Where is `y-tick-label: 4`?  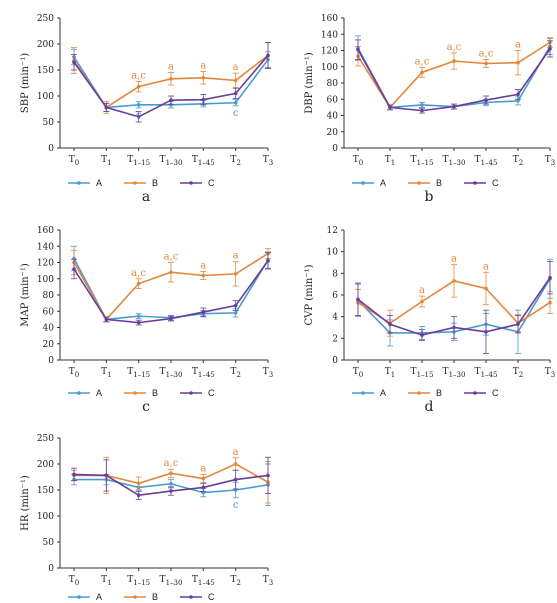 y-tick-label: 4 is located at coordinates (335, 318).